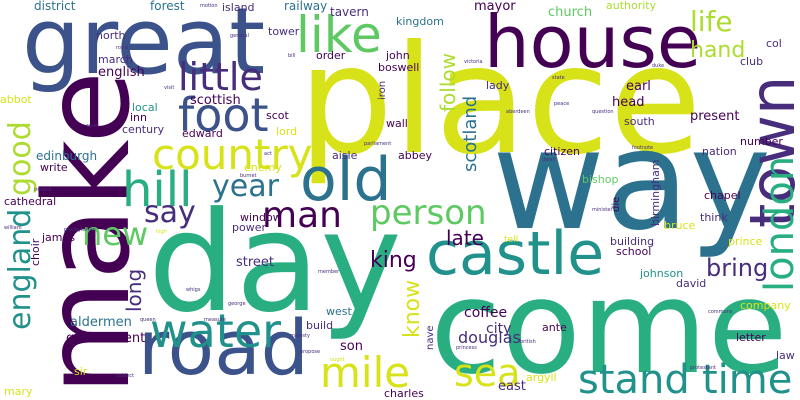 The image size is (800, 400). Describe the element at coordinates (634, 378) in the screenshot. I see `word-stand: stand` at that location.